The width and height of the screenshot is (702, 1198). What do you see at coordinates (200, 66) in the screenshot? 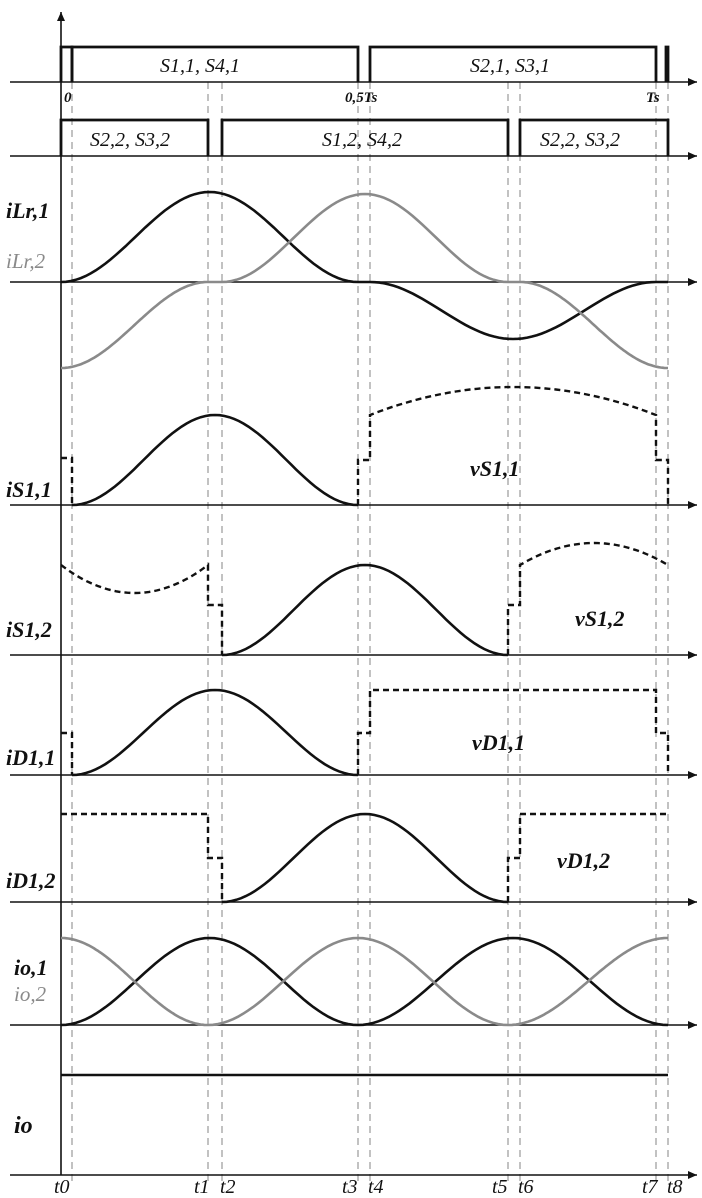
I see `label-s11-s41: S1,1, S4,1` at bounding box center [200, 66].